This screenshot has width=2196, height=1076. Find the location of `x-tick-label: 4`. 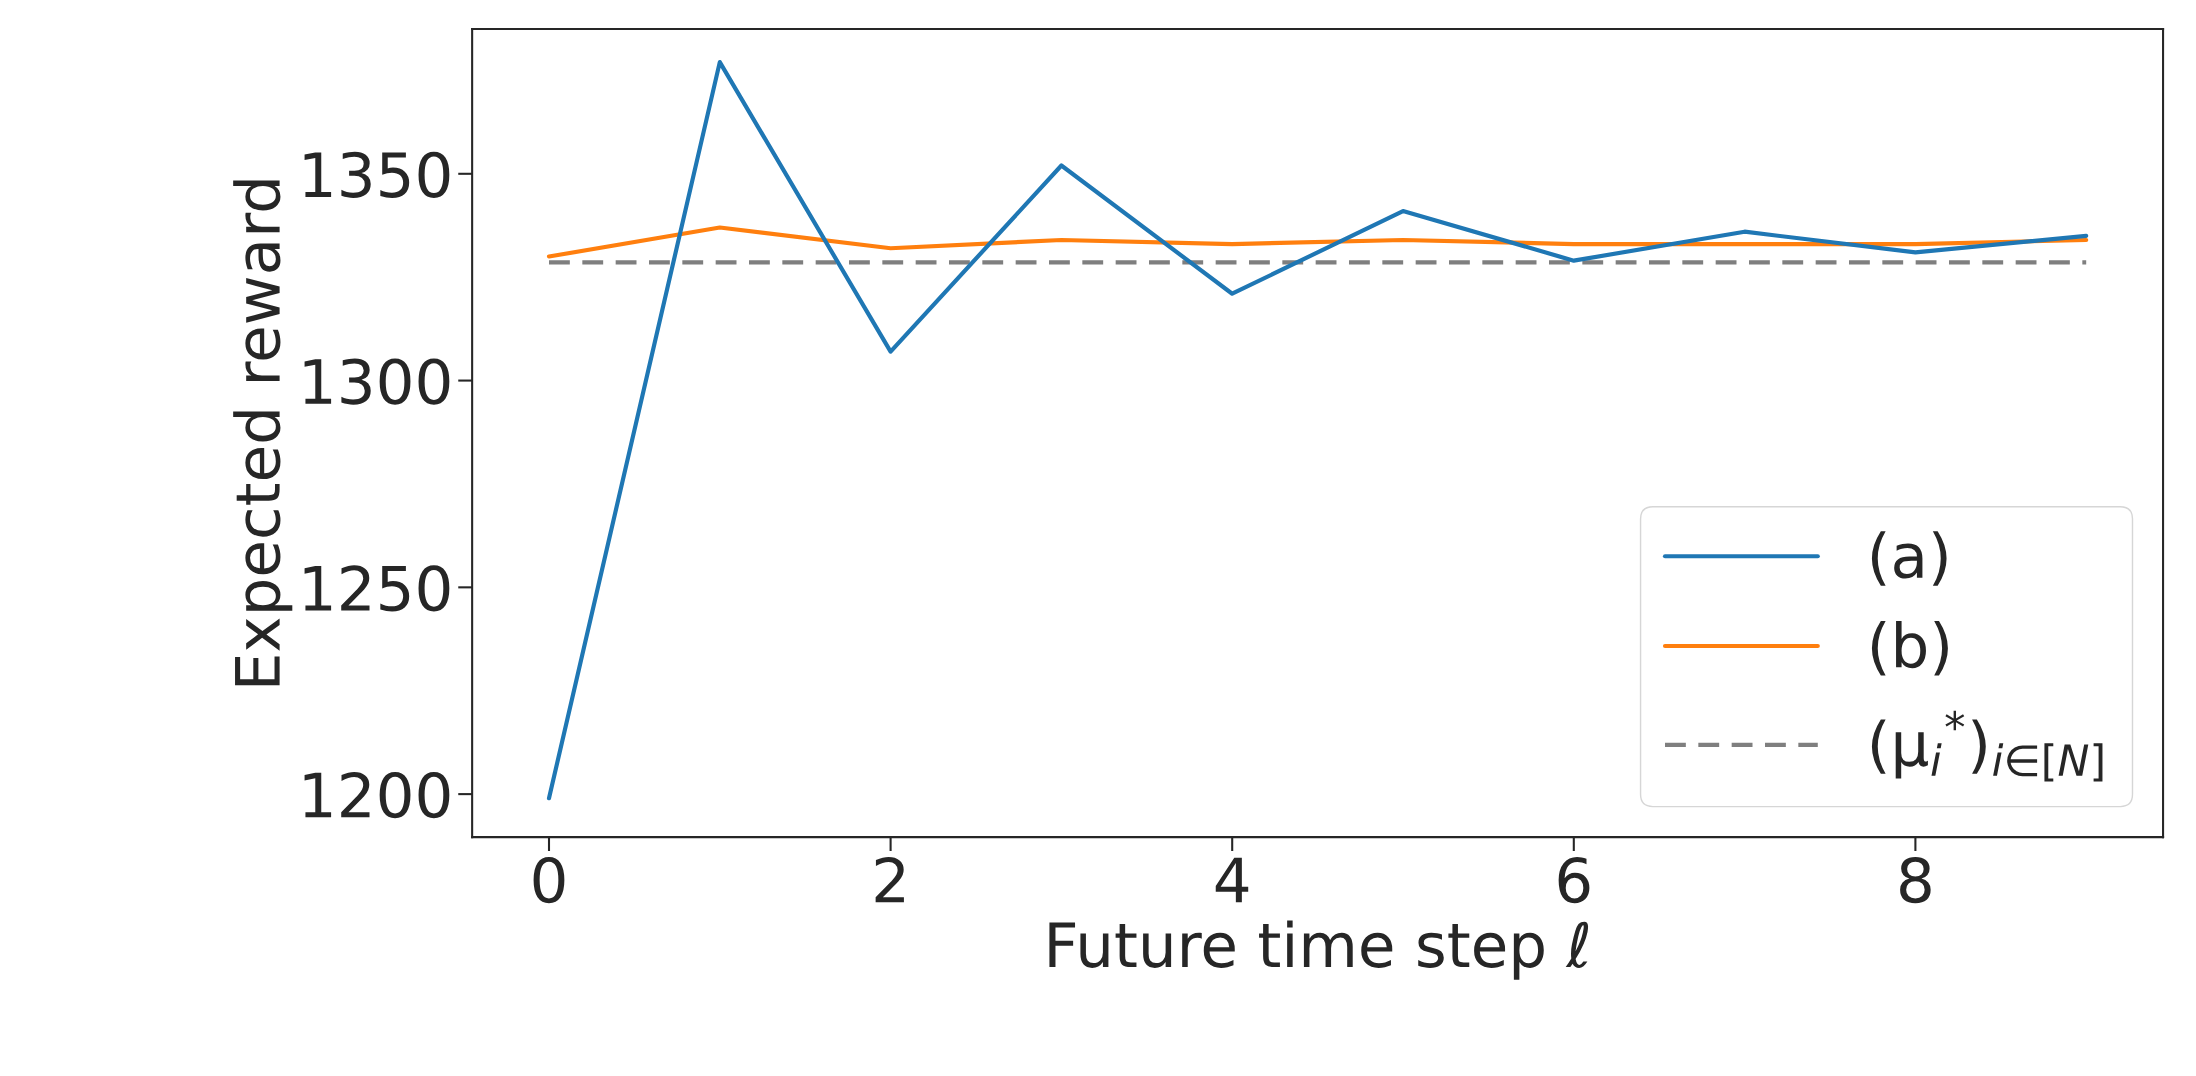

x-tick-label: 4 is located at coordinates (1232, 880).